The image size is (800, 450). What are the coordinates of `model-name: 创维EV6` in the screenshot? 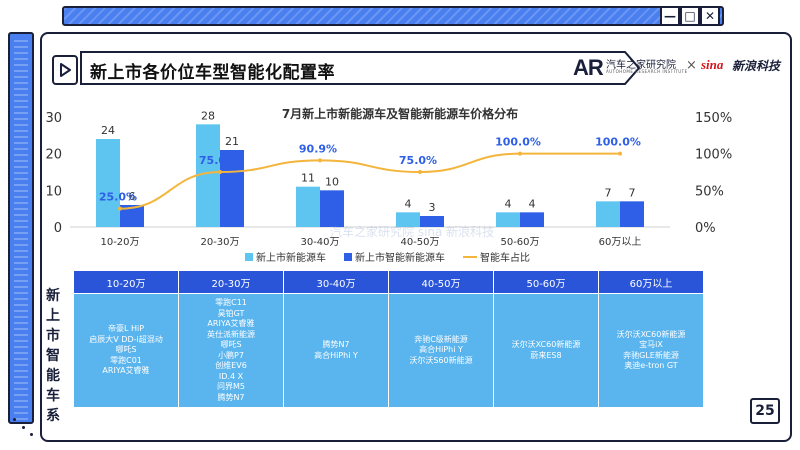 It's located at (231, 365).